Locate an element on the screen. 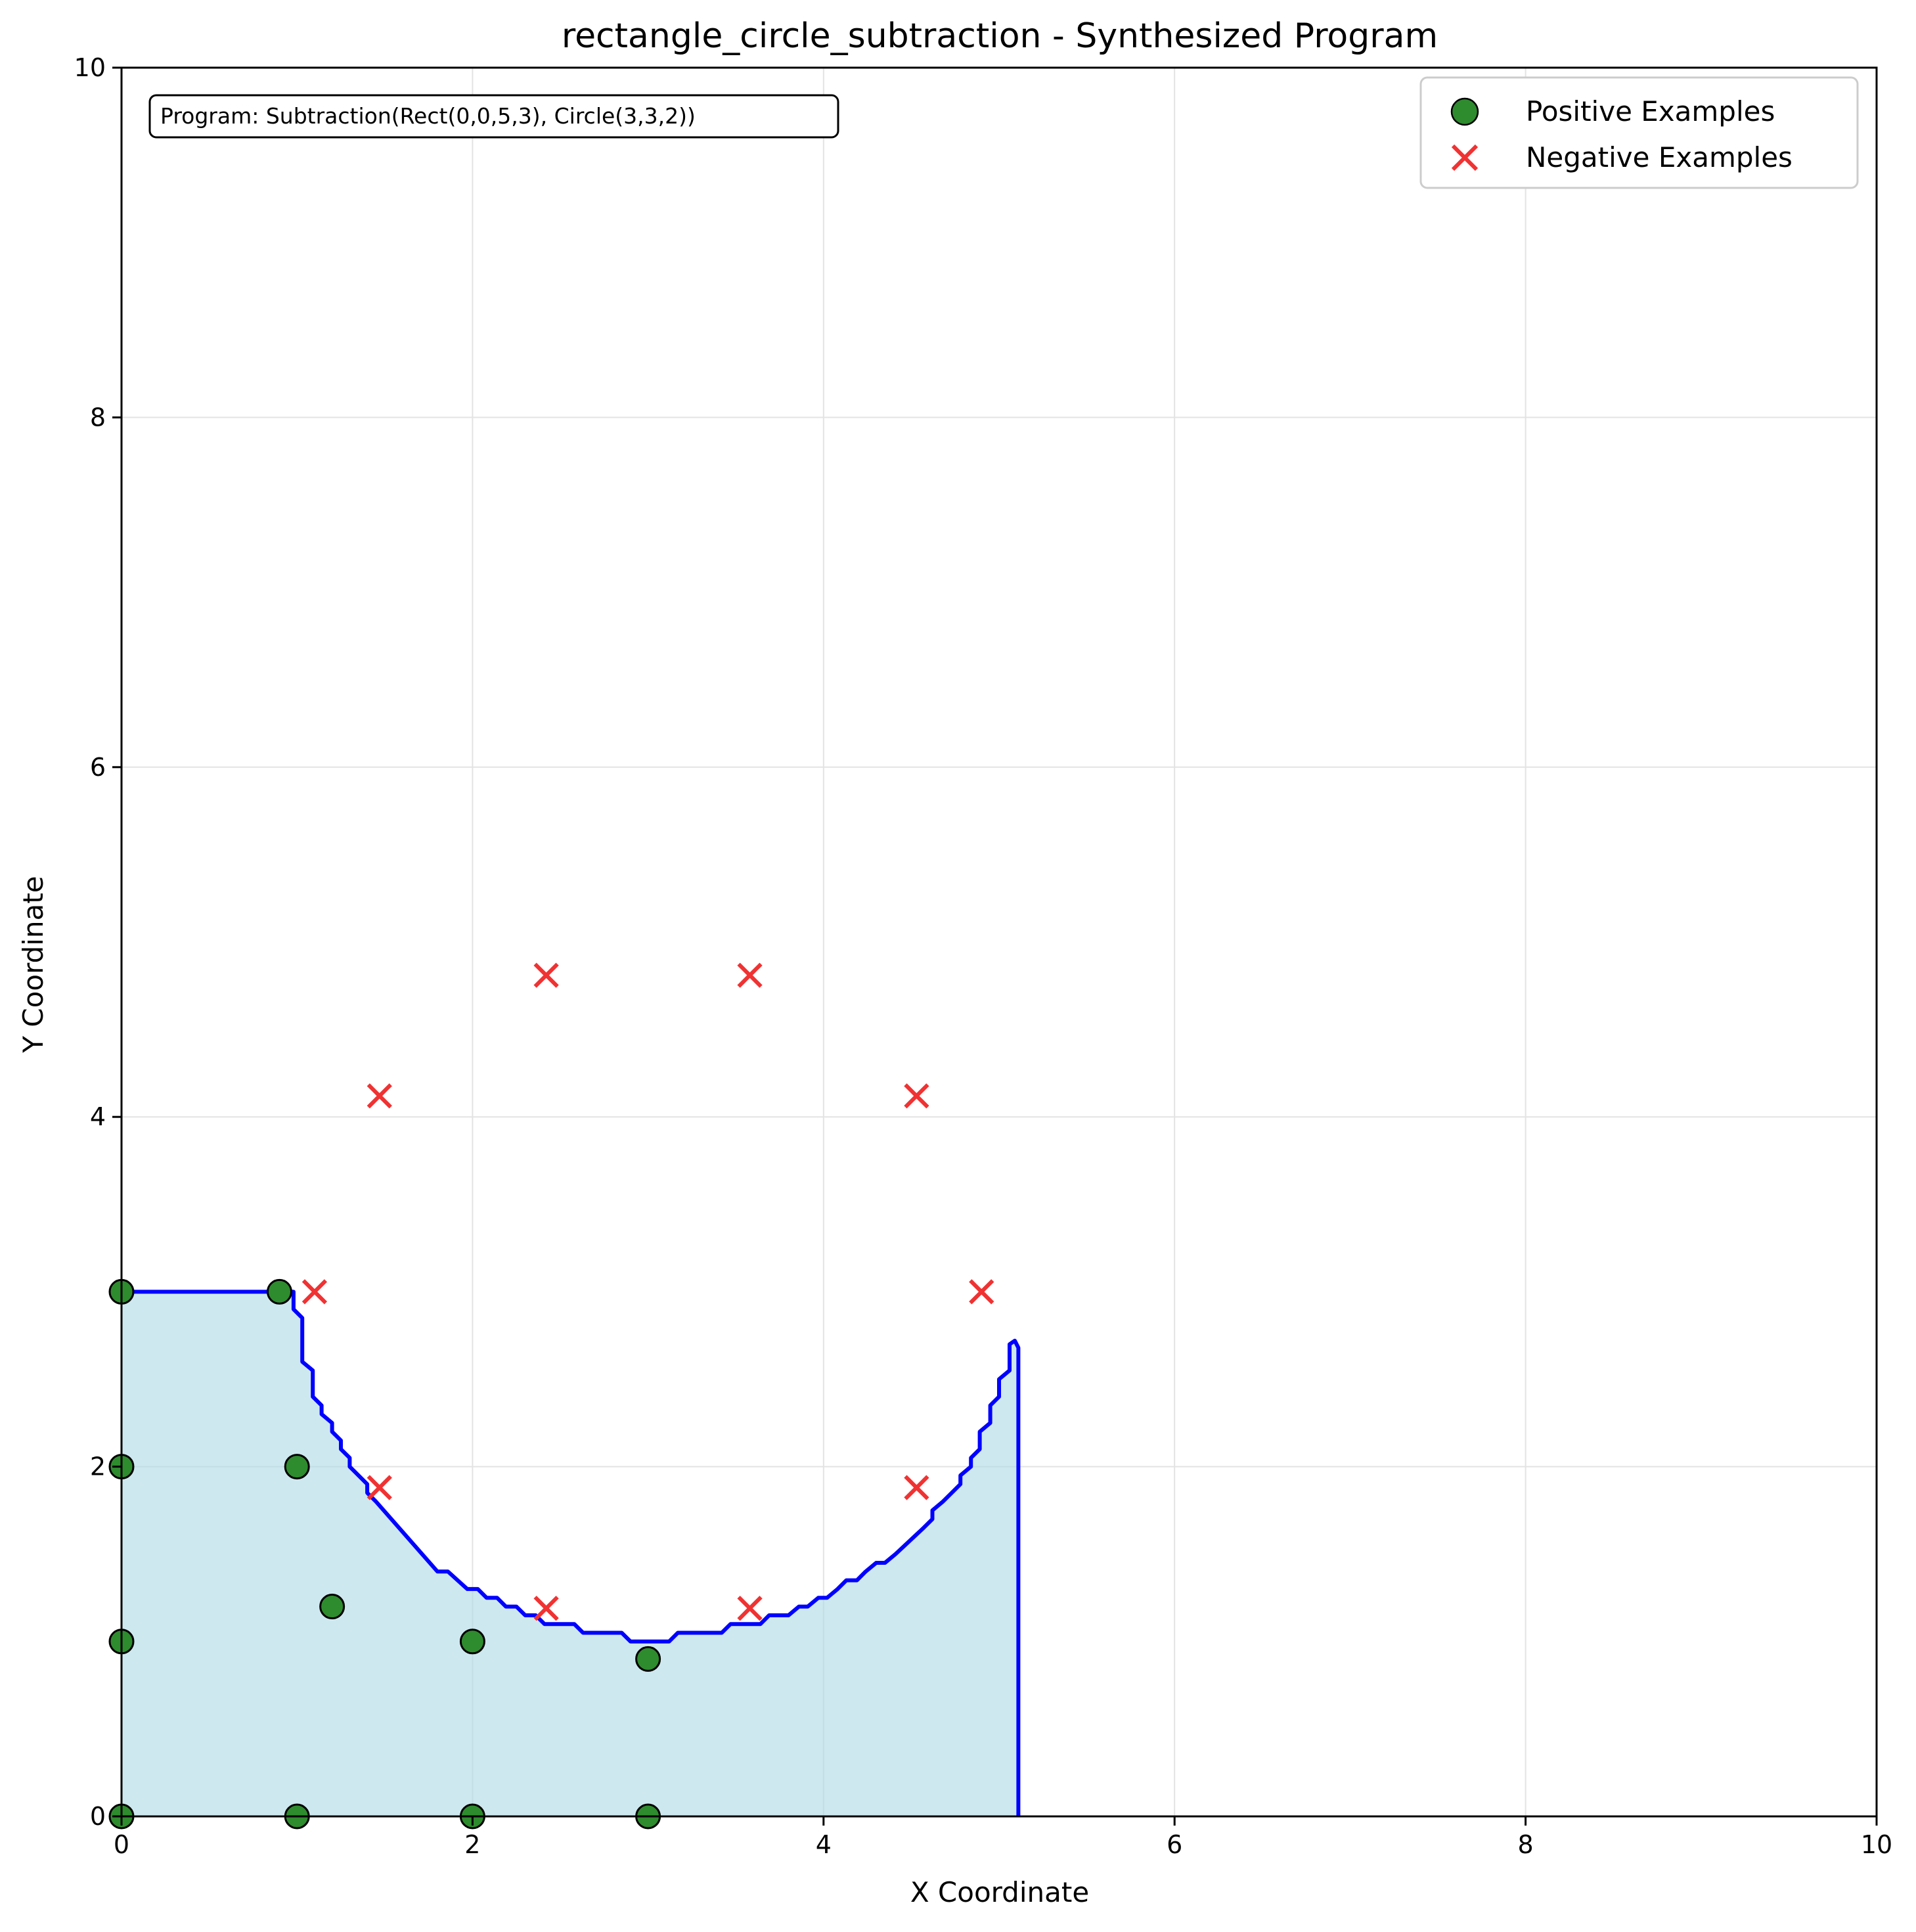 This screenshot has width=1916, height=1932. legend-positive-marker is located at coordinates (1465, 111).